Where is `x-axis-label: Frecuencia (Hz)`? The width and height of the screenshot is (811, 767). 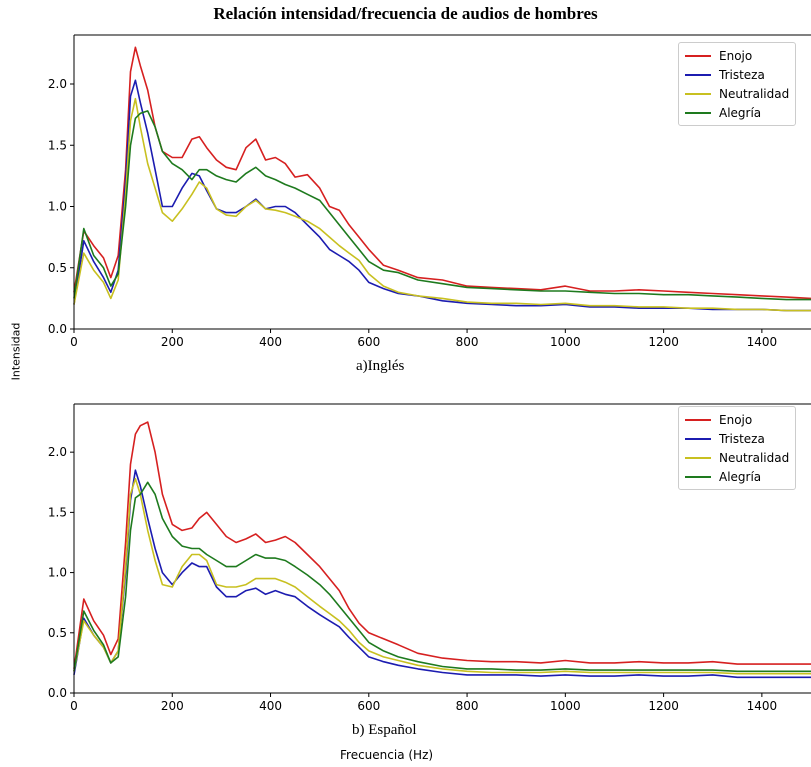
x-axis-label: Frecuencia (Hz) is located at coordinates (387, 755).